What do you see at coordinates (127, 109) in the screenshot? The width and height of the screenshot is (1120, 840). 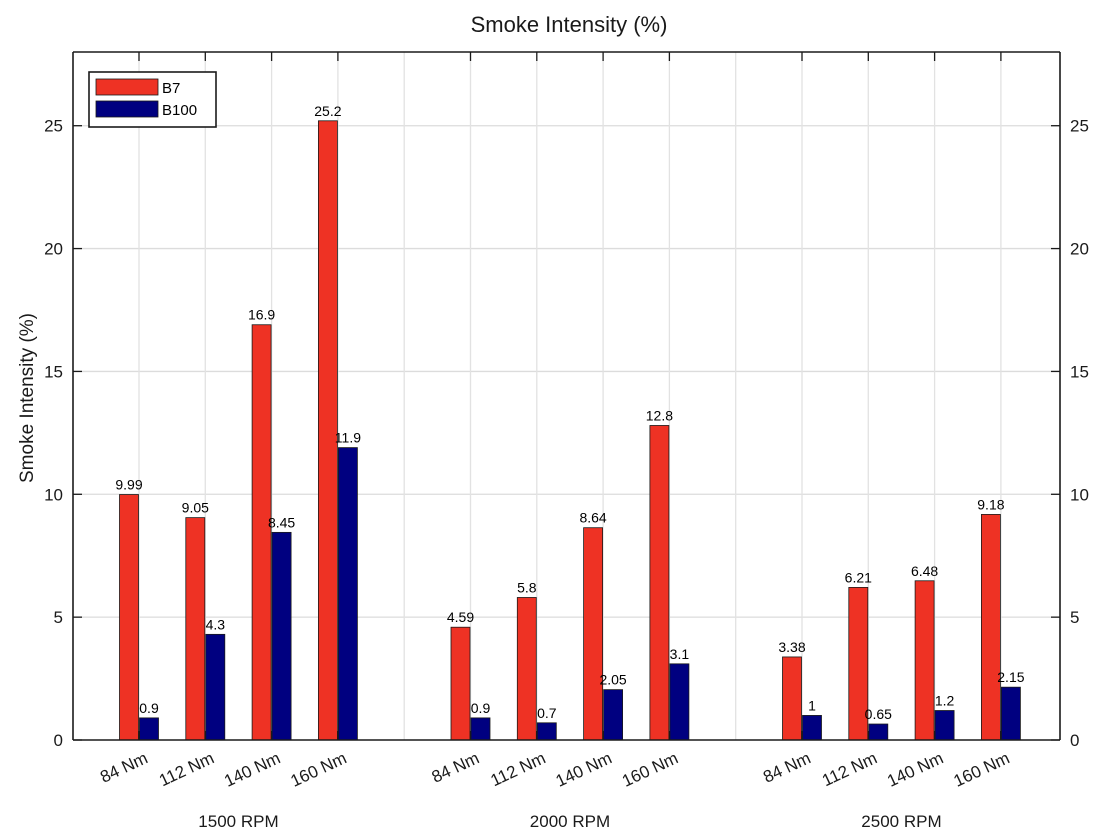 I see `legend-swatch-b100` at bounding box center [127, 109].